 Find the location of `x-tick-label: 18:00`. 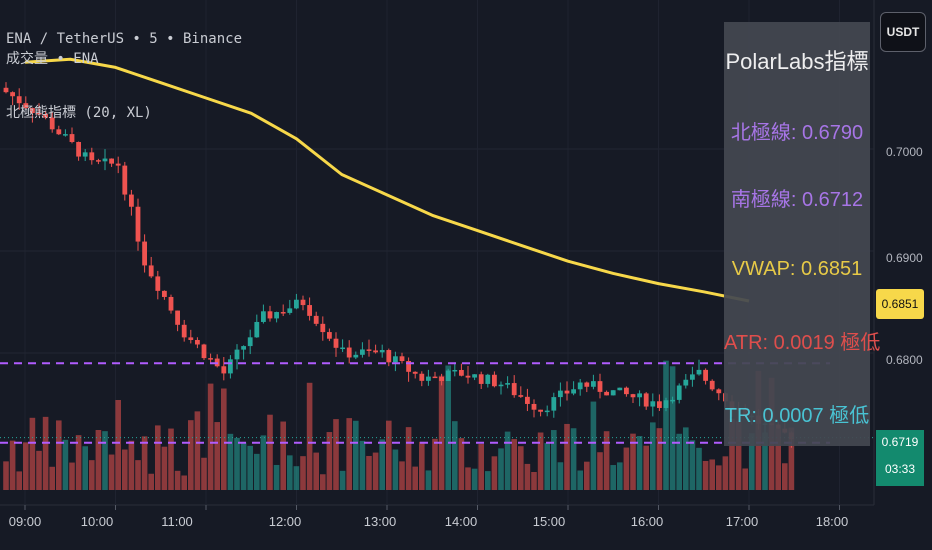

x-tick-label: 18:00 is located at coordinates (832, 521).